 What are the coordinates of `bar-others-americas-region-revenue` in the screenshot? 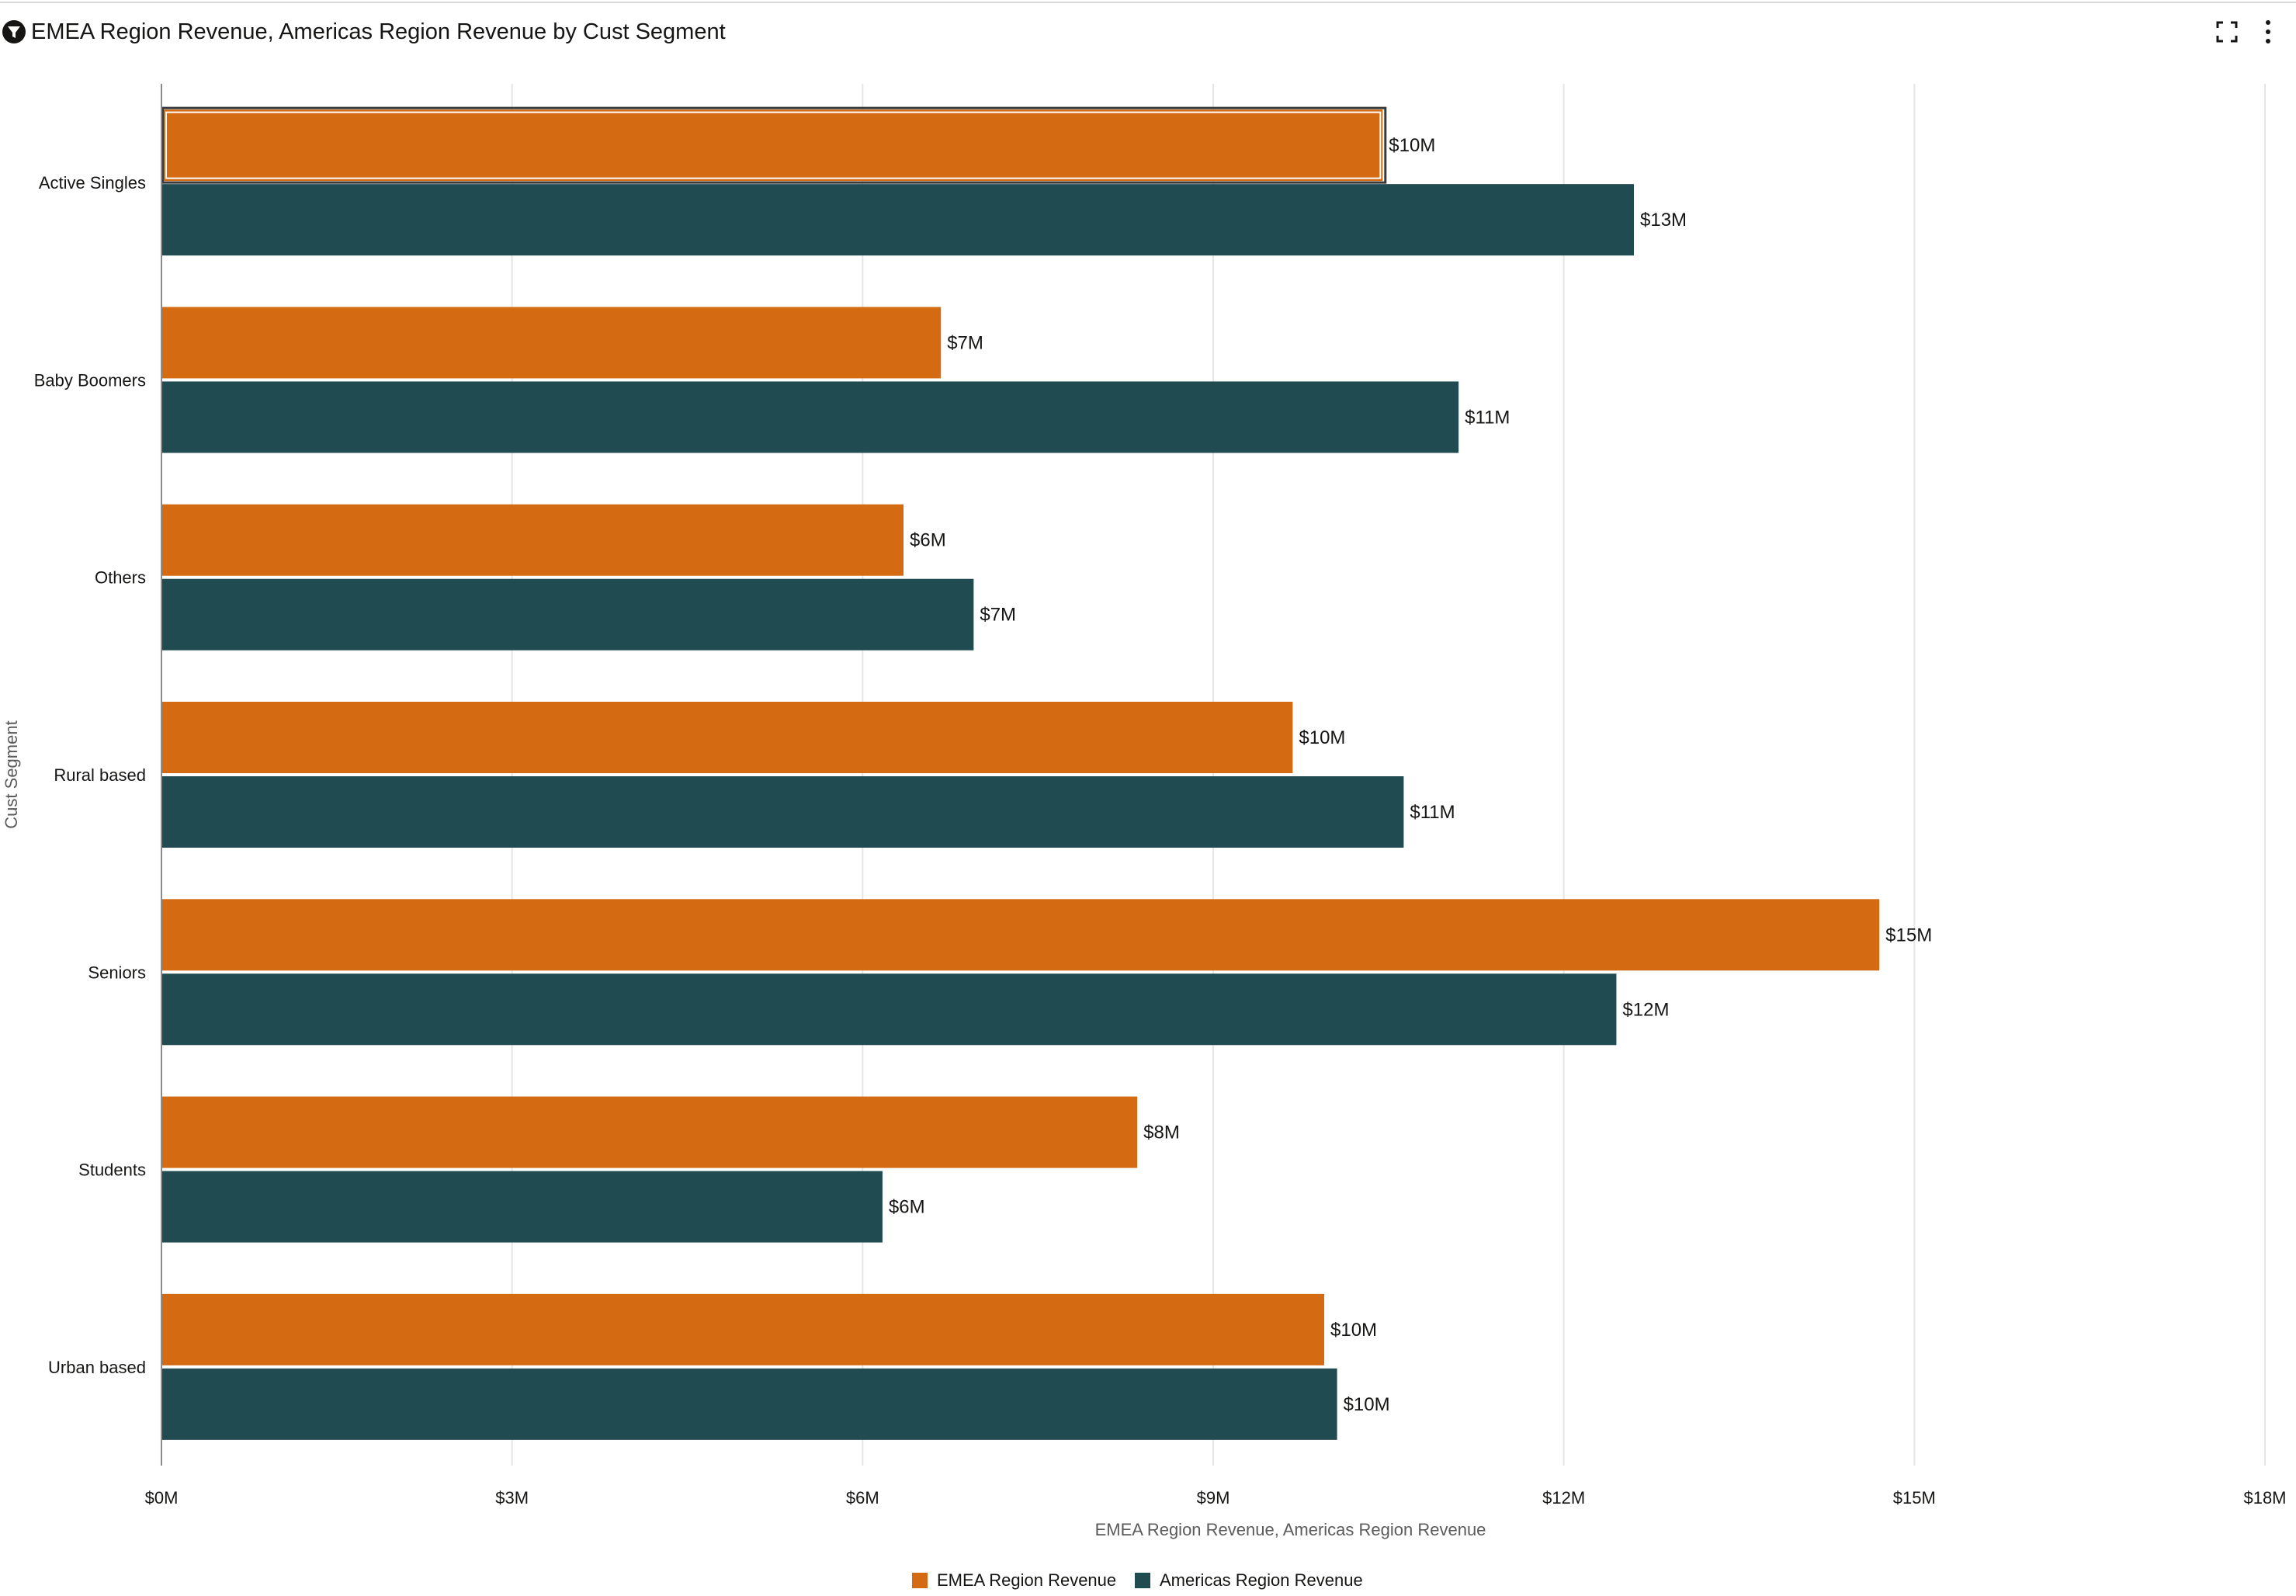 It's located at (567, 614).